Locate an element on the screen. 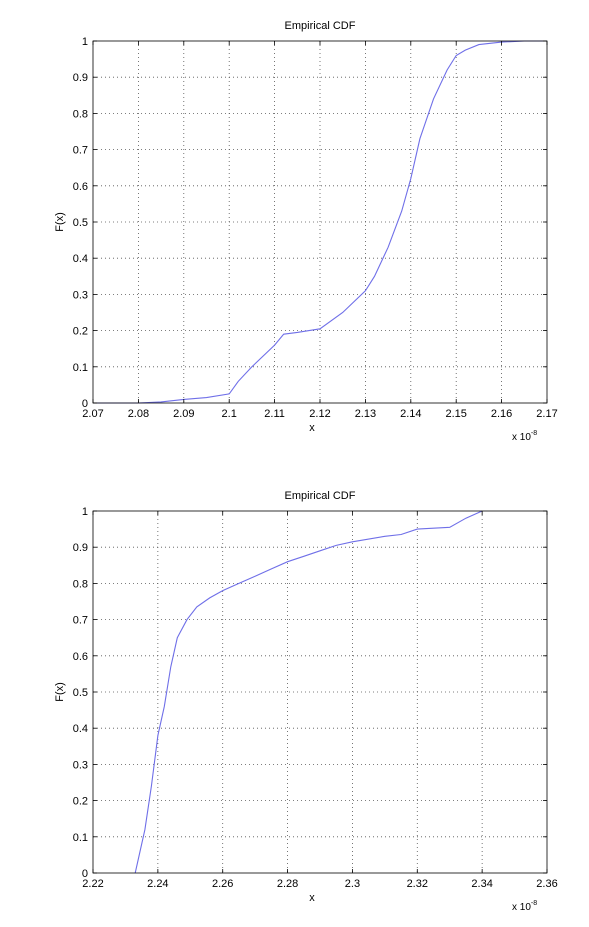  x-tick-label: 2.08 is located at coordinates (138, 414).